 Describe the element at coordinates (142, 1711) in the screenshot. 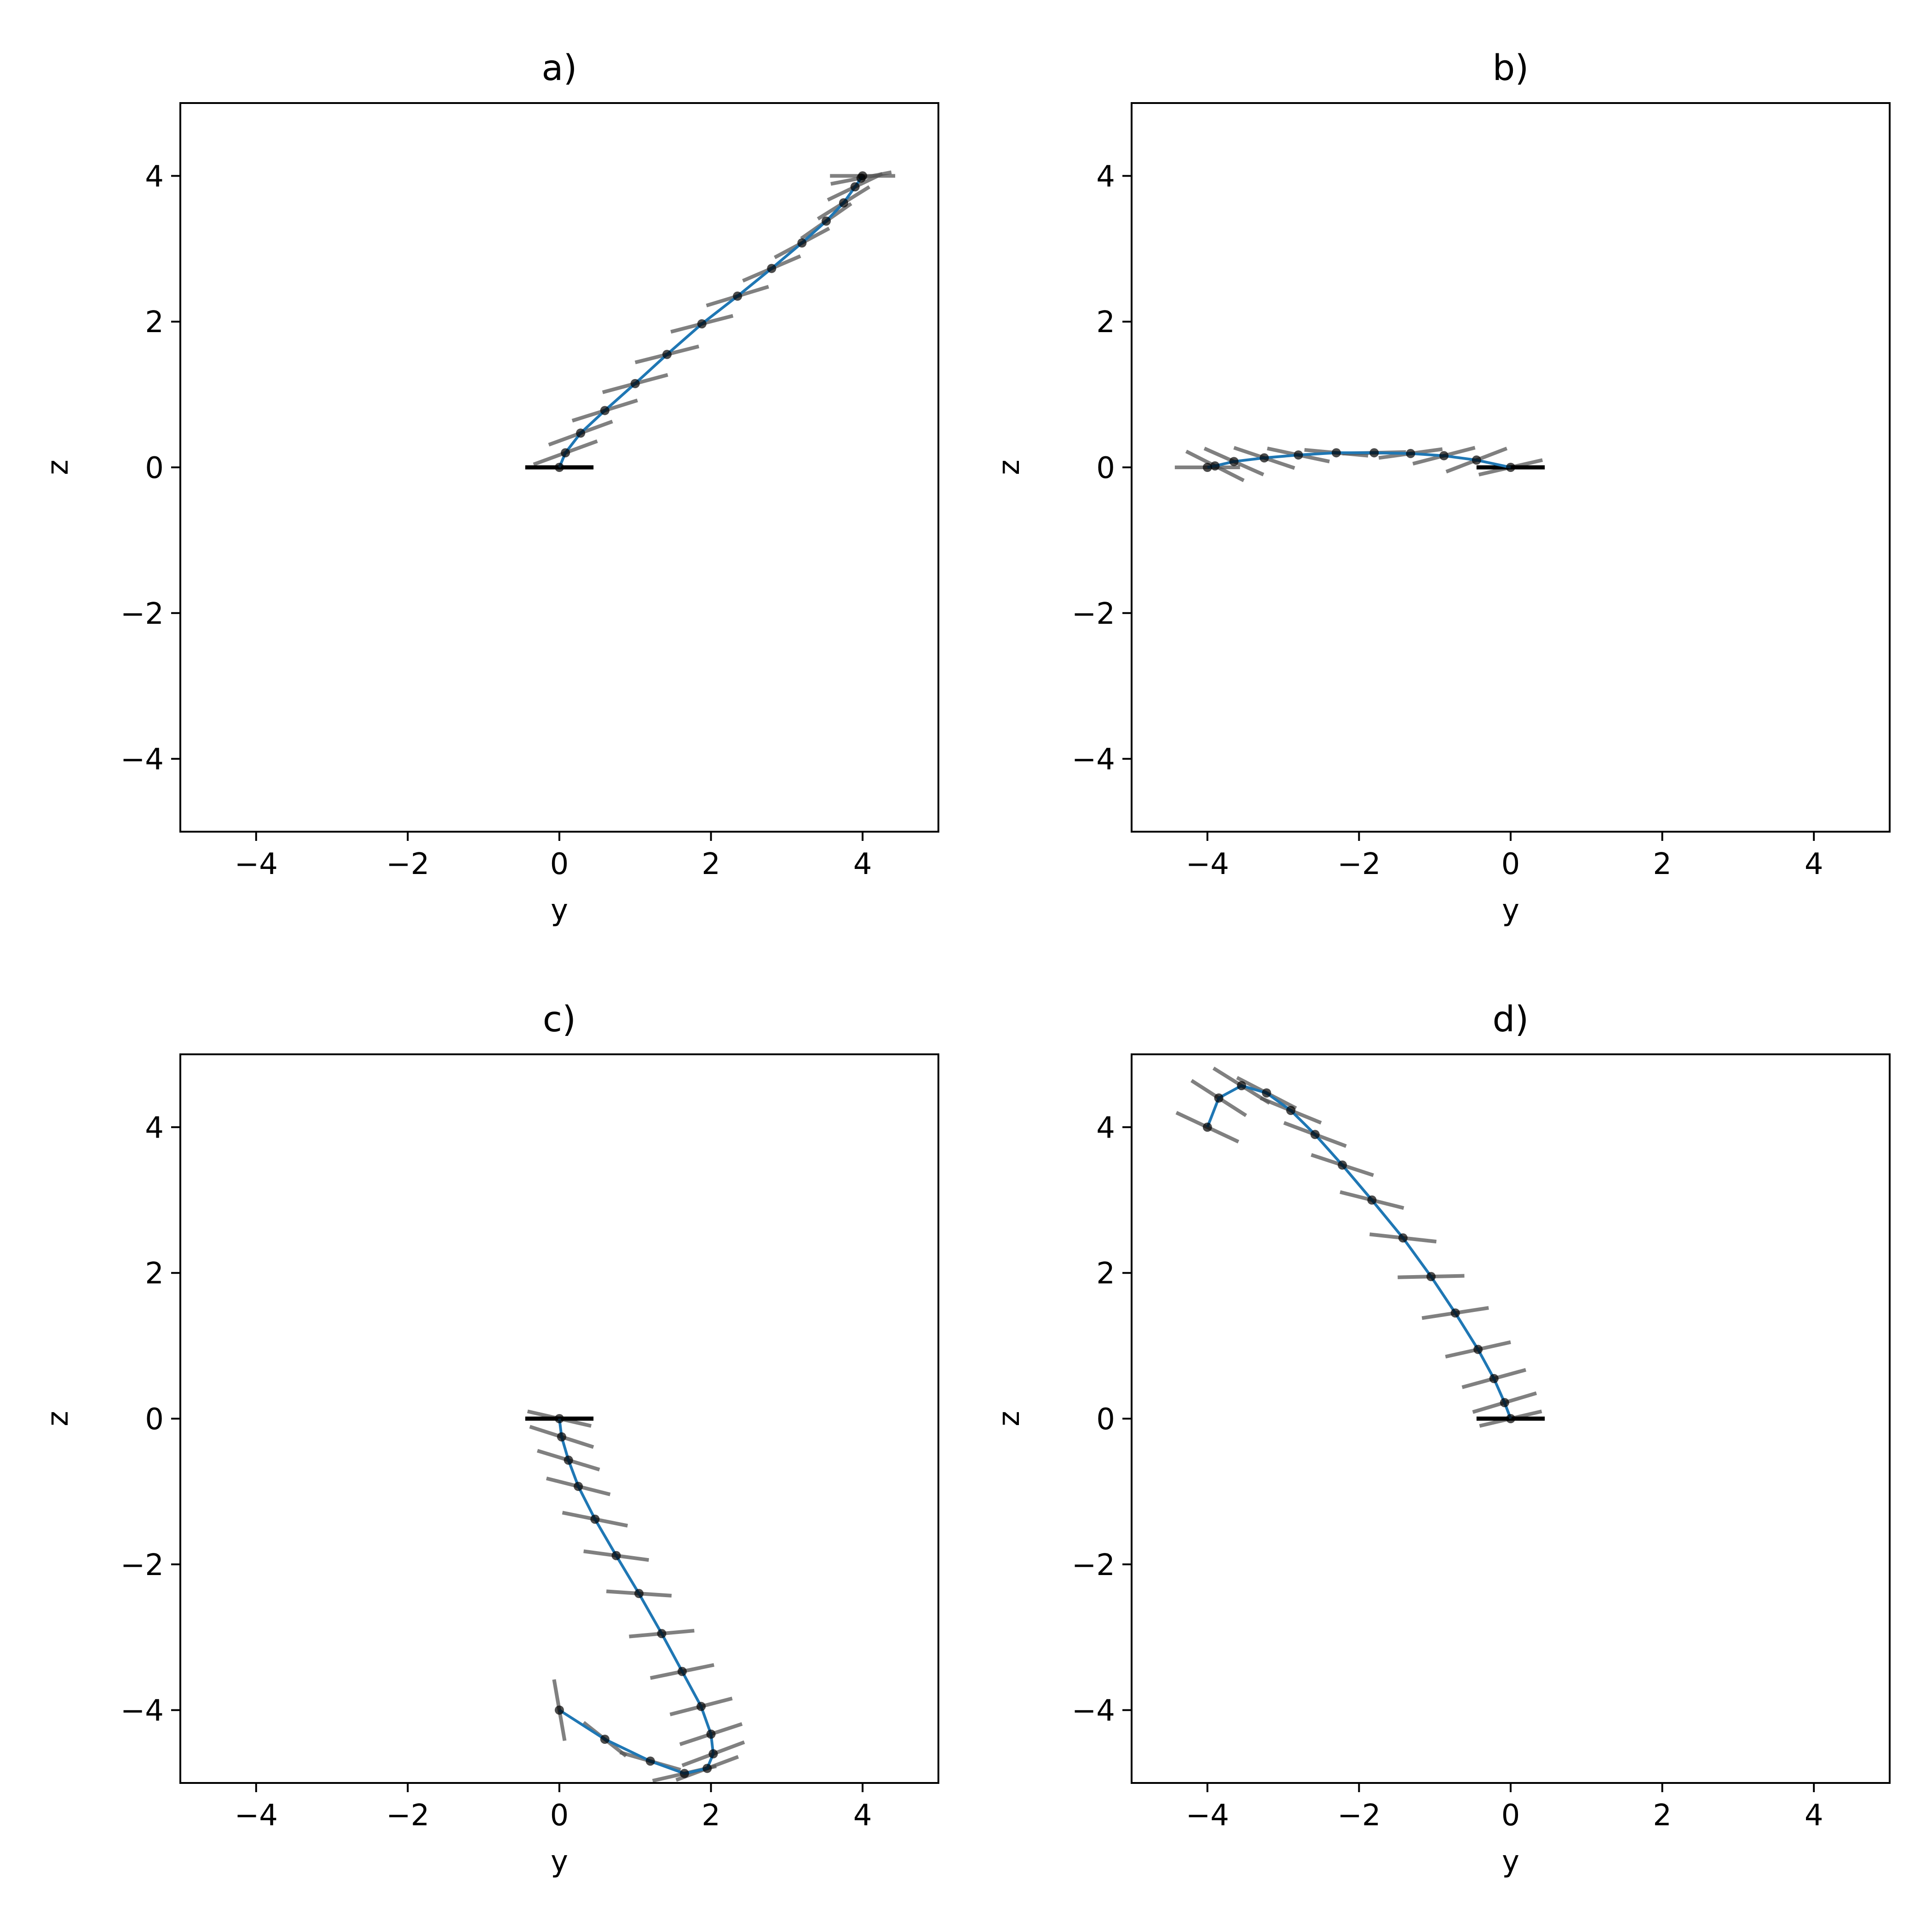

I see `panel-c-ytick-label-0: −4` at that location.